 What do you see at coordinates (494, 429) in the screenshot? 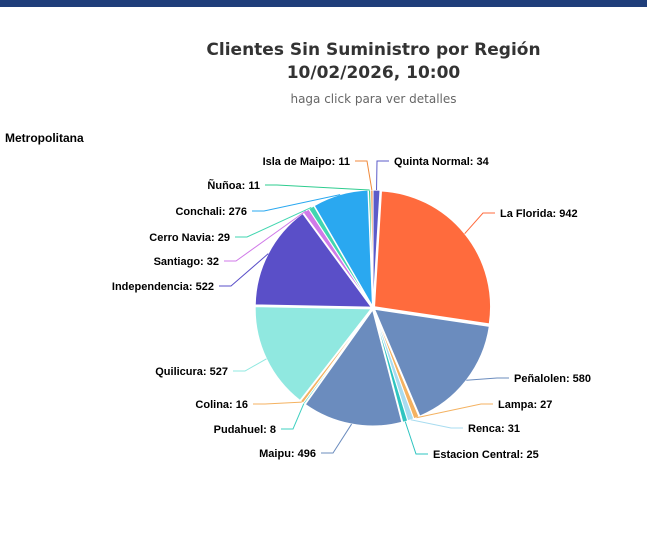
I see `data-label-renca: Renca: 31` at bounding box center [494, 429].